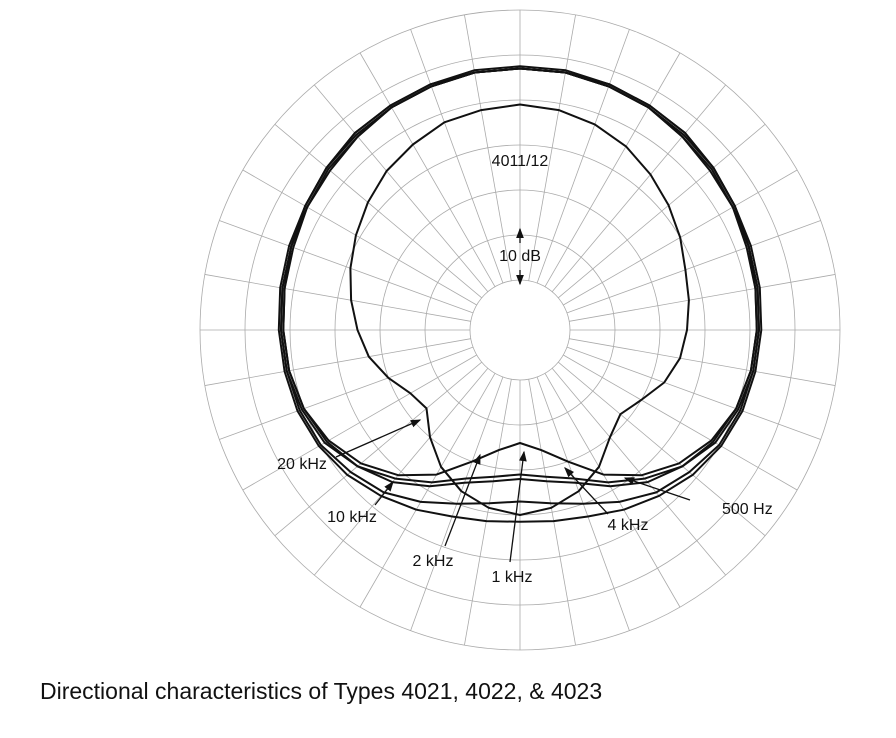  Describe the element at coordinates (433, 561) in the screenshot. I see `legend-label: 2 kHz` at that location.